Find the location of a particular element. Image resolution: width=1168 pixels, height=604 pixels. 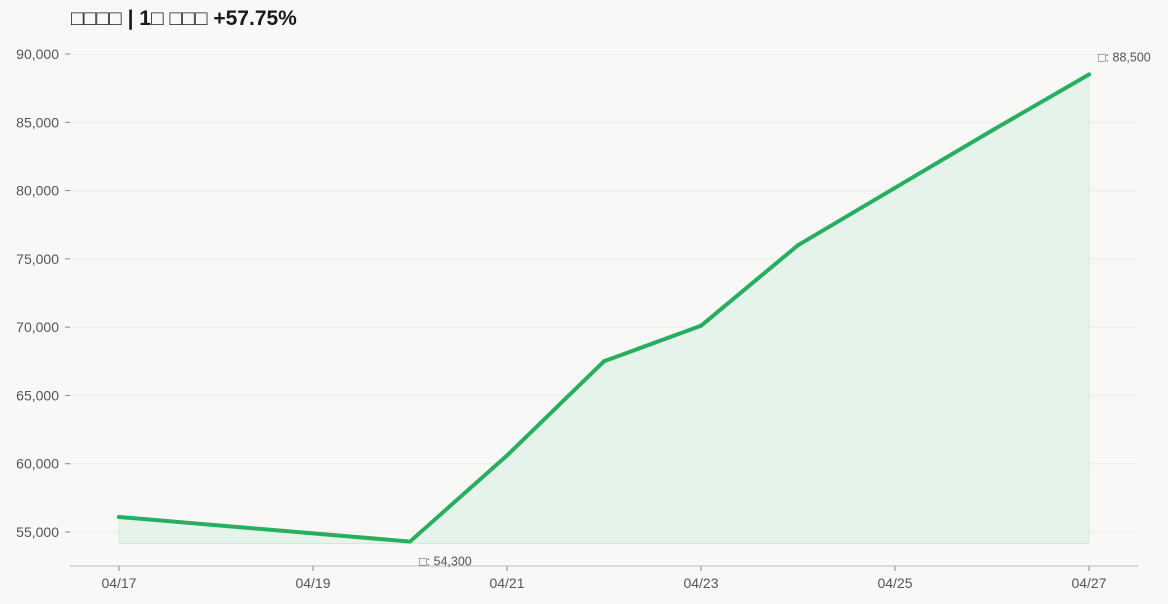

max-annotation: □: 88,500 is located at coordinates (1124, 57).